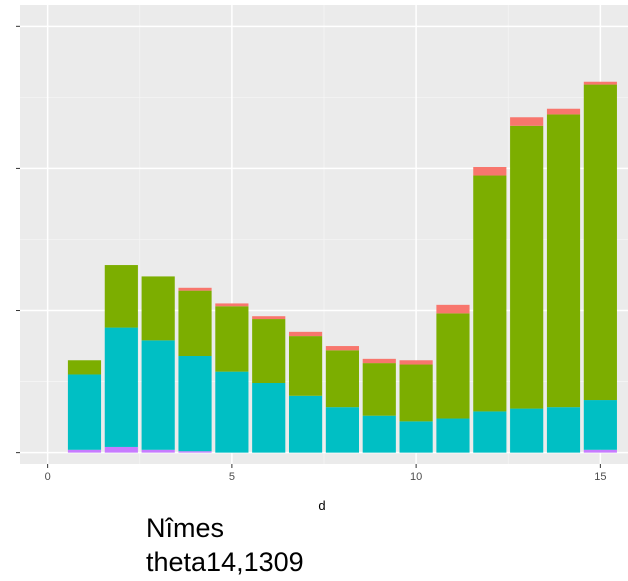  What do you see at coordinates (600, 477) in the screenshot?
I see `x-tick-label: 15` at bounding box center [600, 477].